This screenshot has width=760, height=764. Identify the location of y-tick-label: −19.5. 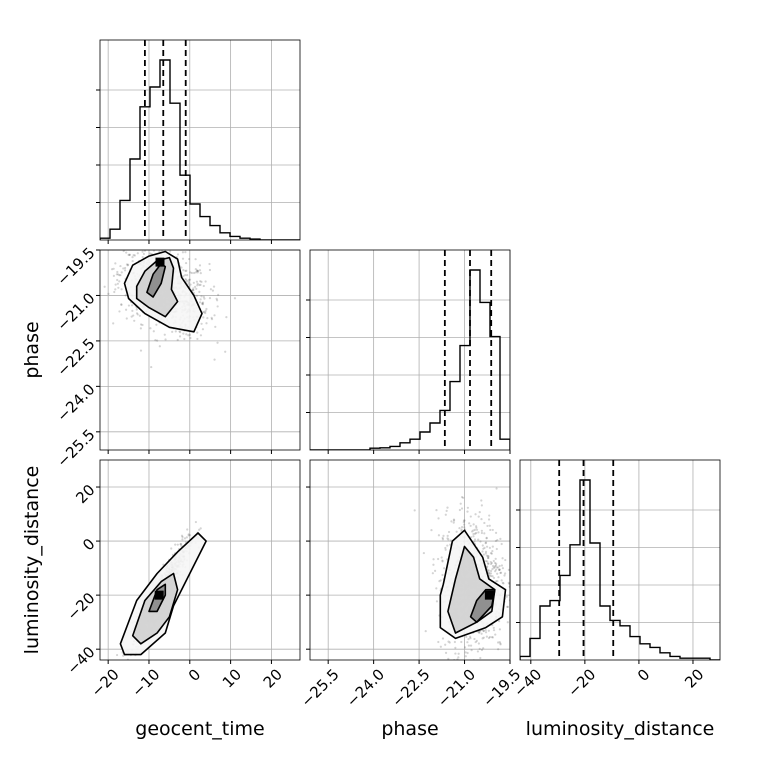
(75, 266).